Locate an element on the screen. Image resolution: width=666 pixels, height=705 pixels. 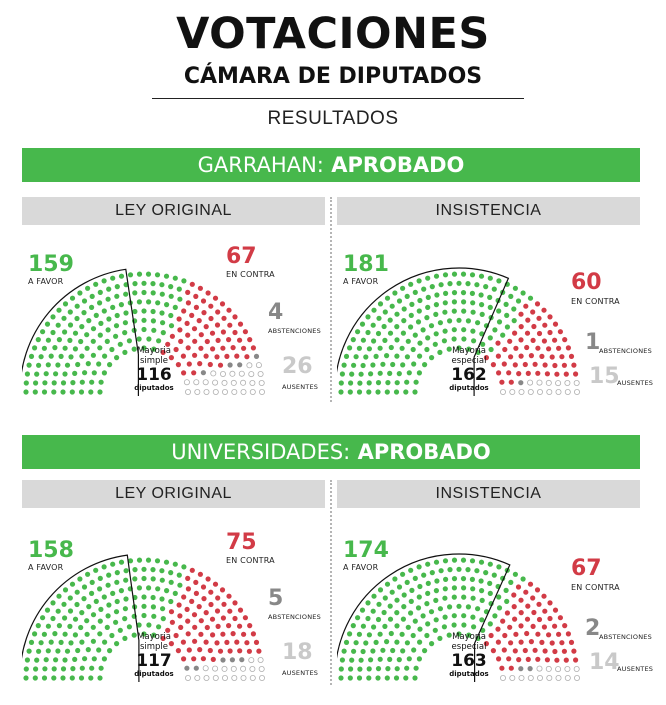
majority-unit: diputados is located at coordinates (469, 674).